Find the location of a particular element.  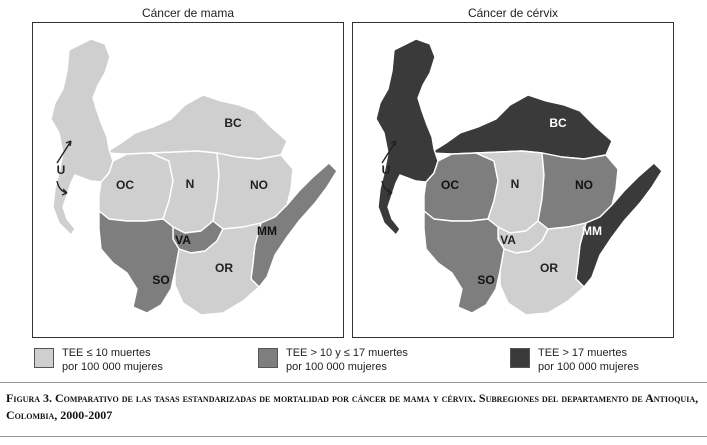

region-label-u-cervix: U is located at coordinates (386, 170).